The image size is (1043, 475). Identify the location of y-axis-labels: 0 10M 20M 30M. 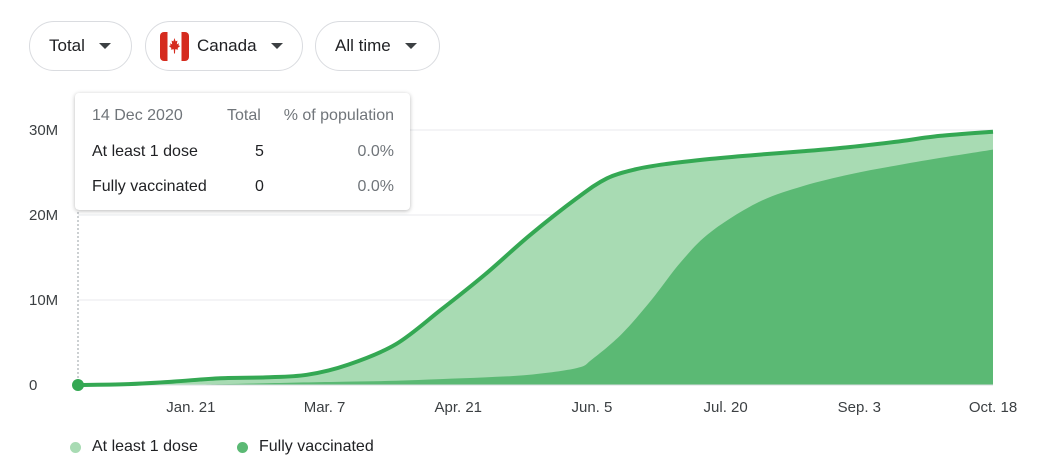
(43, 258).